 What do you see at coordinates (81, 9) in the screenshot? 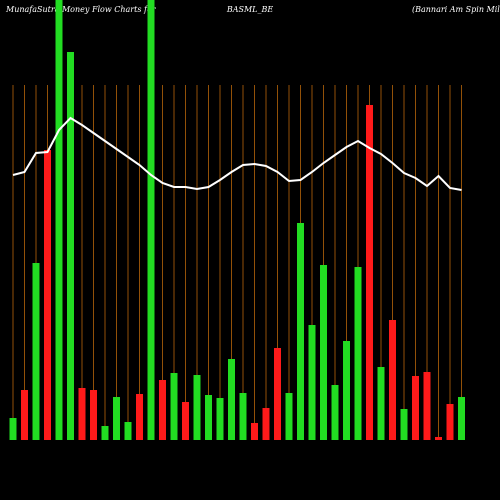
I see `chart-title: MunafaSutra Money Flow Charts for` at bounding box center [81, 9].